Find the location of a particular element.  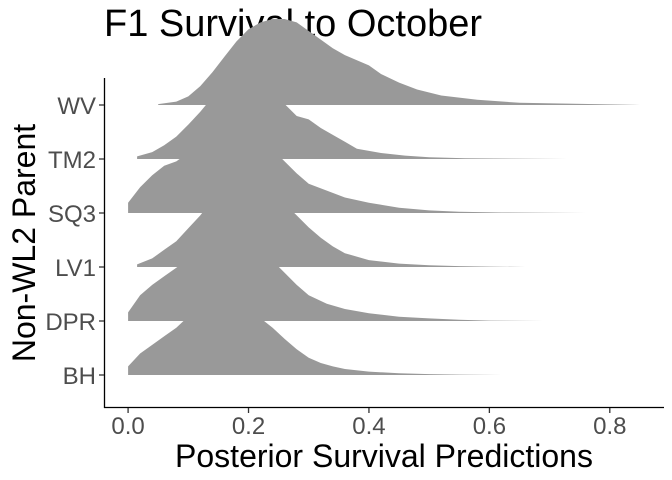

x-tick-label: 0.8 is located at coordinates (609, 426).